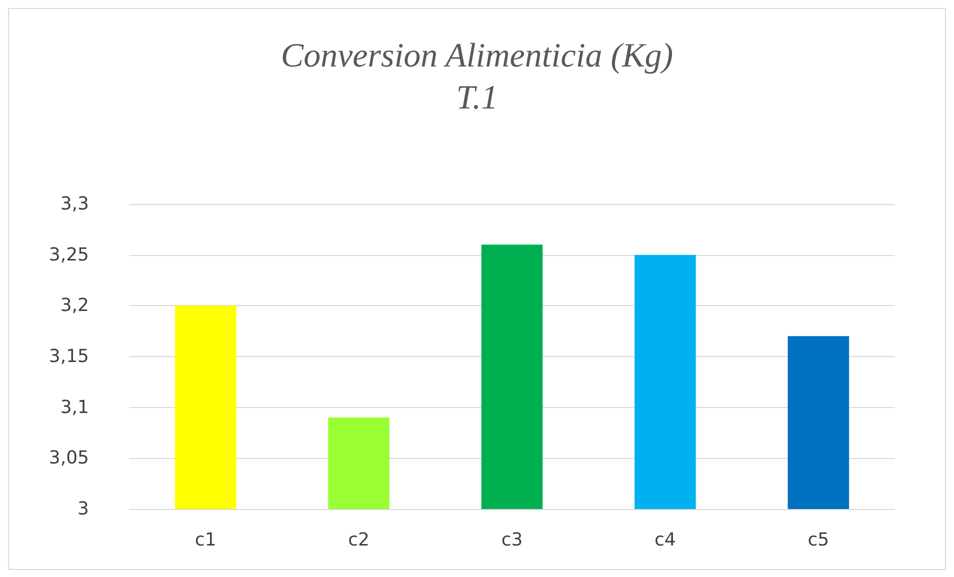  I want to click on x-tick-label: c3, so click(512, 540).